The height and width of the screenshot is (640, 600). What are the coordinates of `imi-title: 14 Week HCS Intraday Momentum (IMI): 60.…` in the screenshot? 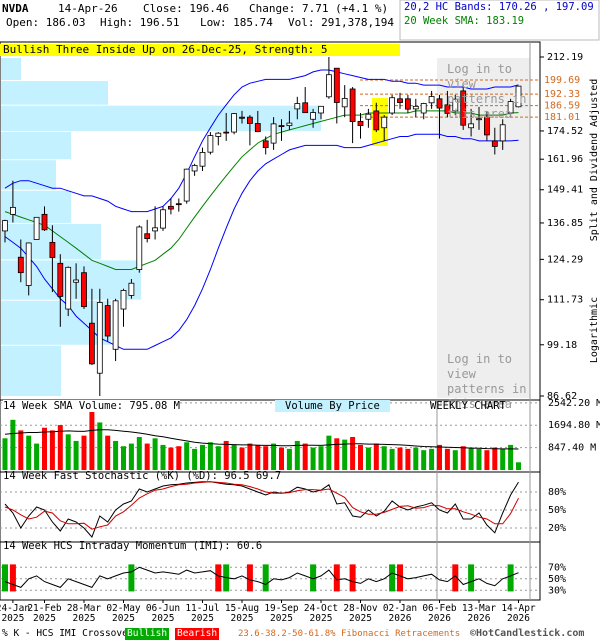 It's located at (133, 546).